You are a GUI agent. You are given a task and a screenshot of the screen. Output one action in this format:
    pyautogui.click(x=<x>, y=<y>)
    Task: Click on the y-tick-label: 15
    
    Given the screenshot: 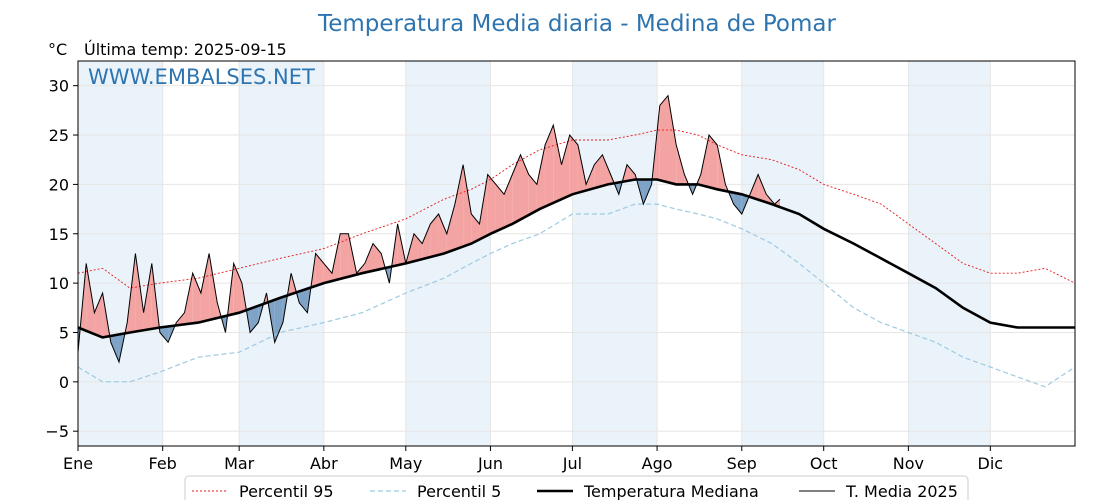 What is the action you would take?
    pyautogui.click(x=59, y=234)
    